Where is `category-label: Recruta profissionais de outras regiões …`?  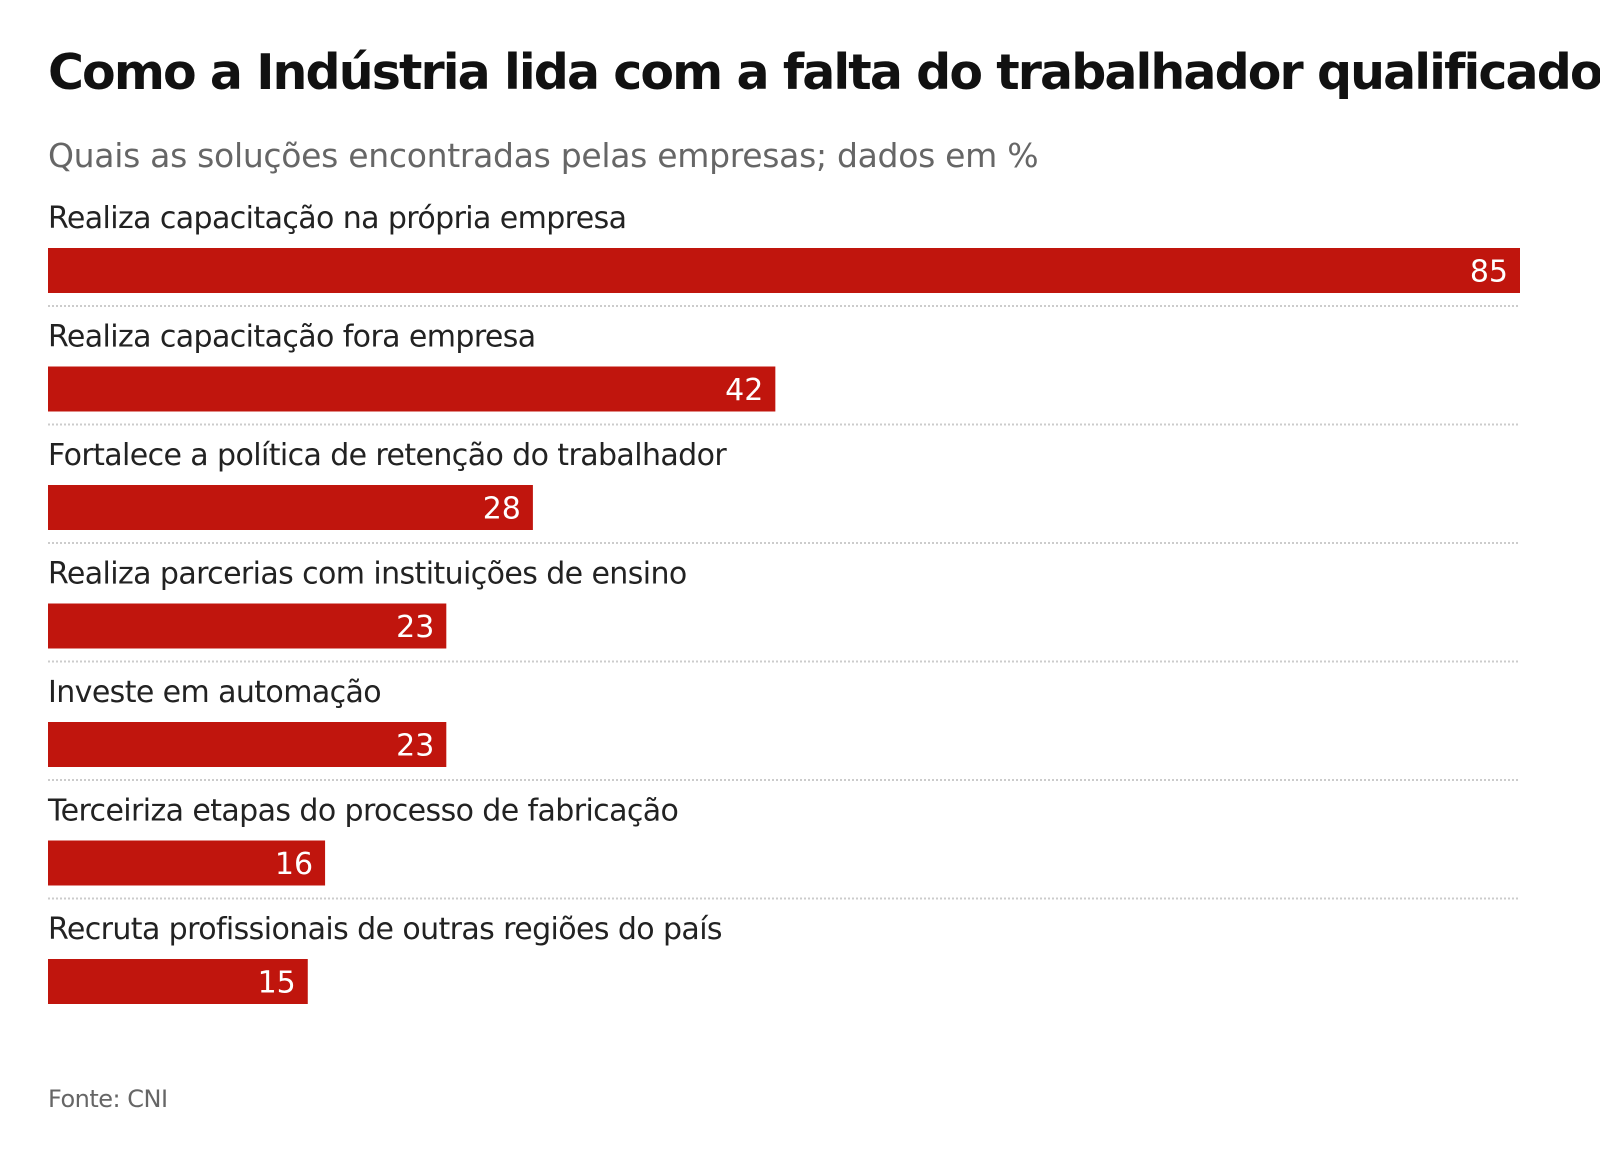 category-label: Recruta profissionais de outras regiões … is located at coordinates (385, 929).